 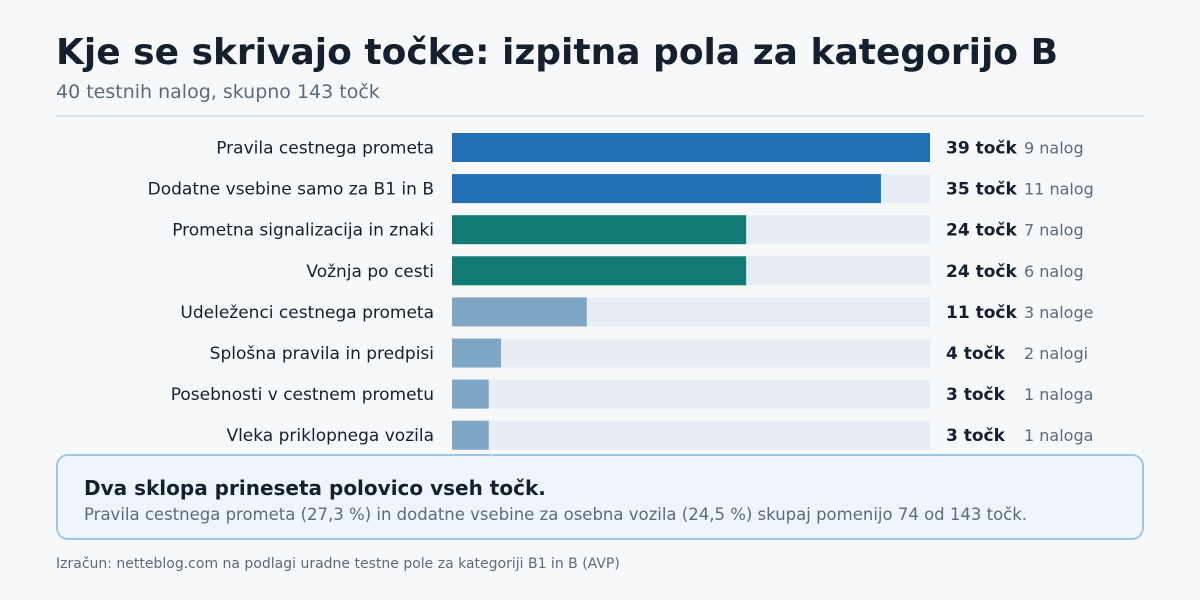 I want to click on task-count-label: 3 naloge, so click(x=1058, y=312).